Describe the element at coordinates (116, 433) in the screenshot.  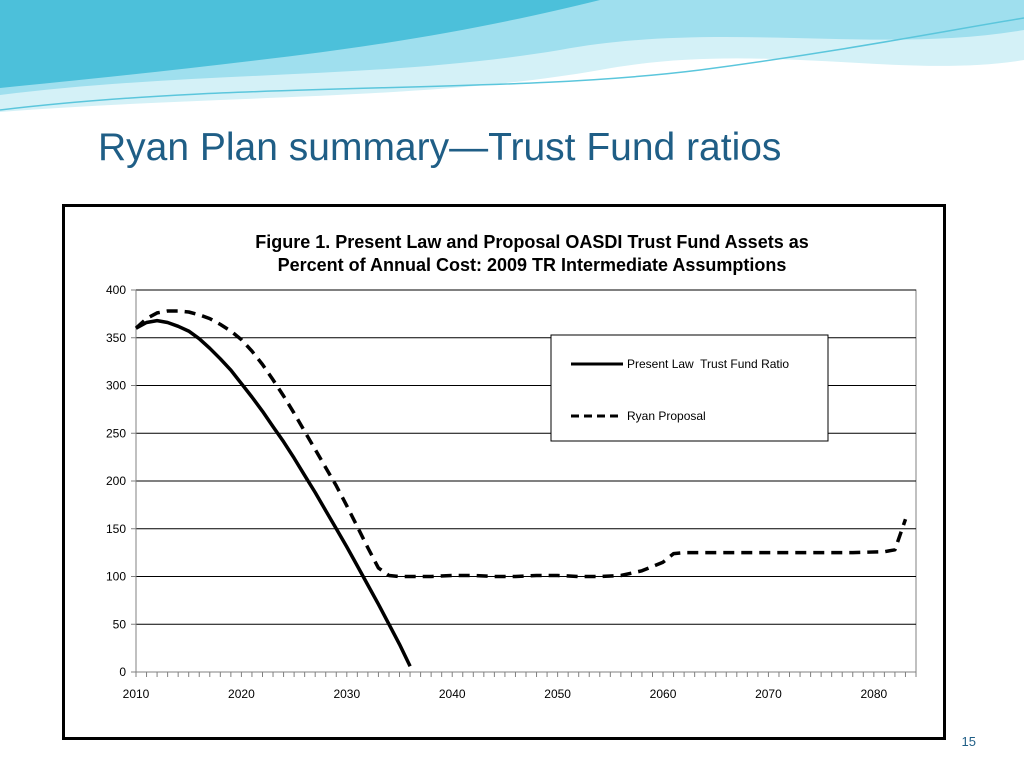
I see `y-tick-label: 250` at that location.